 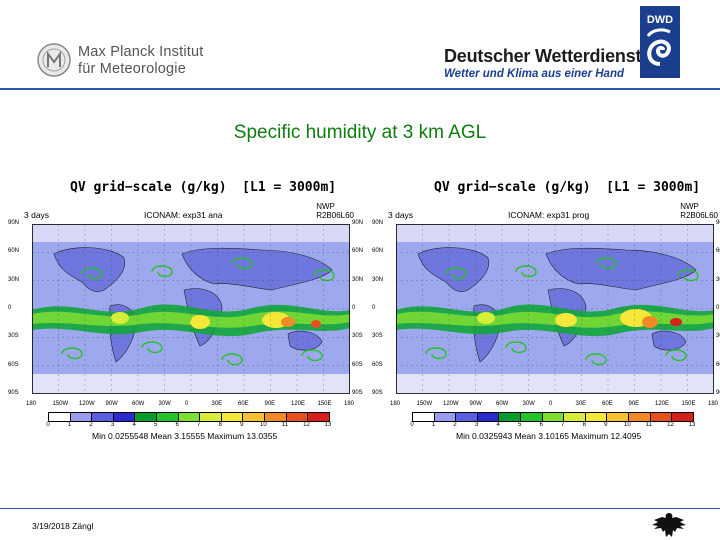 I want to click on colorbar-tick: 13, so click(x=328, y=425).